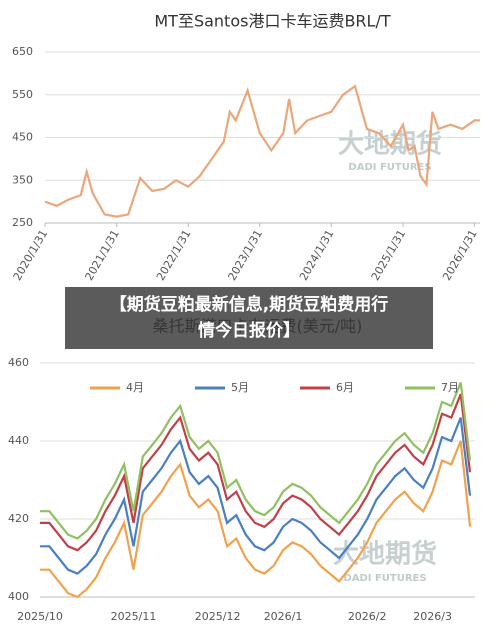 The height and width of the screenshot is (637, 500). What do you see at coordinates (316, 255) in the screenshot?
I see `x-tick-label: 2024/1/31` at bounding box center [316, 255].